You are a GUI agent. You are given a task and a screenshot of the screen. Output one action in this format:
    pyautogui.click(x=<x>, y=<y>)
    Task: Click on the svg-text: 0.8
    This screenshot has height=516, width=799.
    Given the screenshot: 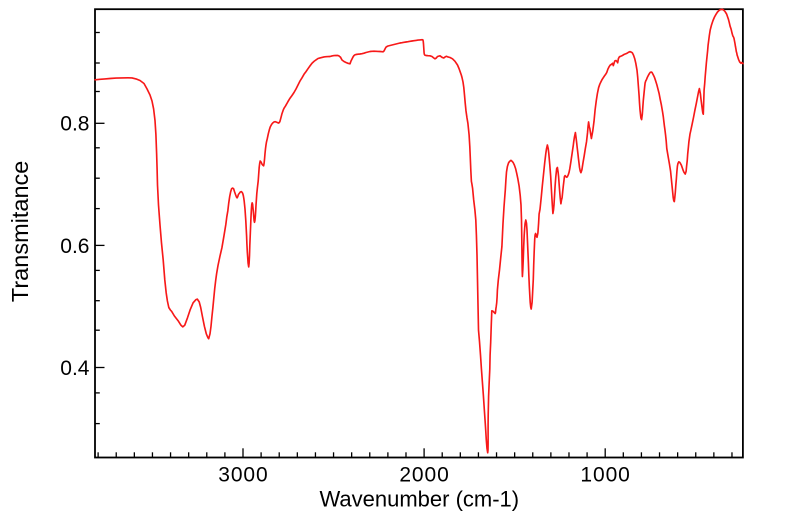 What is the action you would take?
    pyautogui.click(x=74, y=124)
    